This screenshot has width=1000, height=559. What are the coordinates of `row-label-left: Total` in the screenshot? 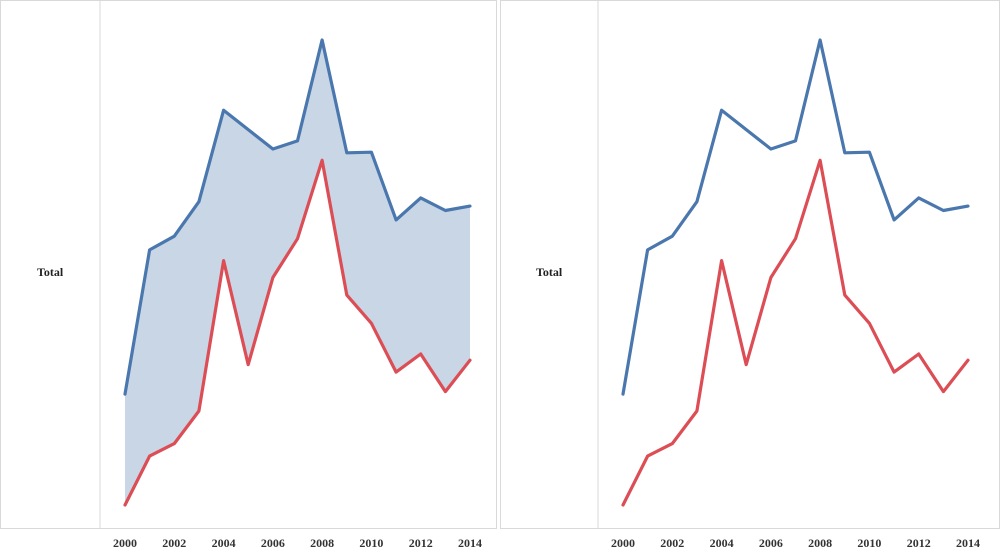 It's located at (50, 272).